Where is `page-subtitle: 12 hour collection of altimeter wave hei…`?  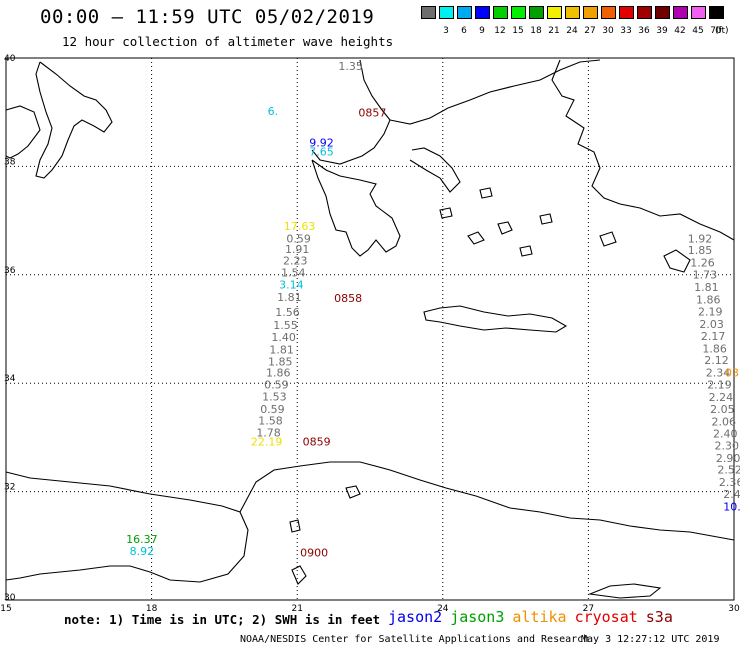 page-subtitle: 12 hour collection of altimeter wave hei… is located at coordinates (228, 41).